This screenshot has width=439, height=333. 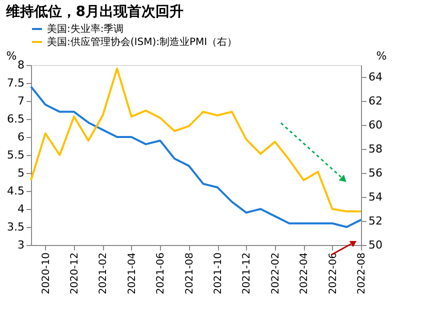 I want to click on legend-label: 美国:失业率:季调, so click(x=85, y=29).